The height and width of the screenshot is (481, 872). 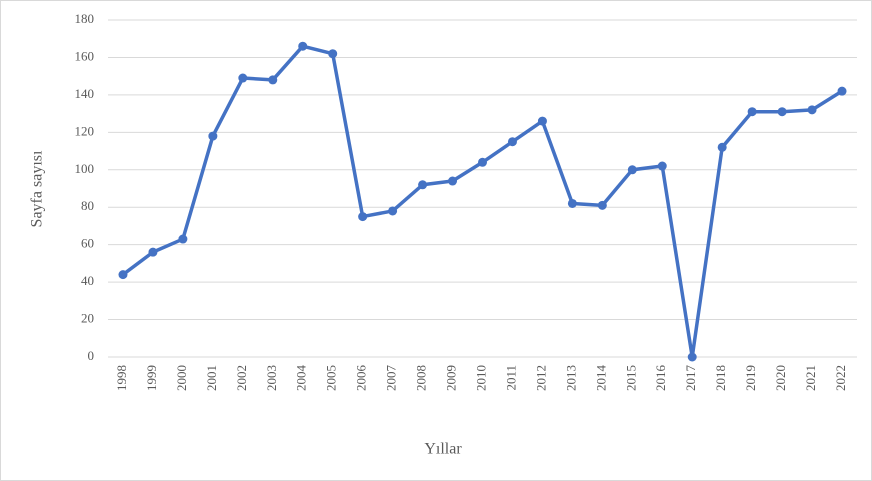 I want to click on y-axis-label: Sayfa sayısı, so click(x=37, y=188).